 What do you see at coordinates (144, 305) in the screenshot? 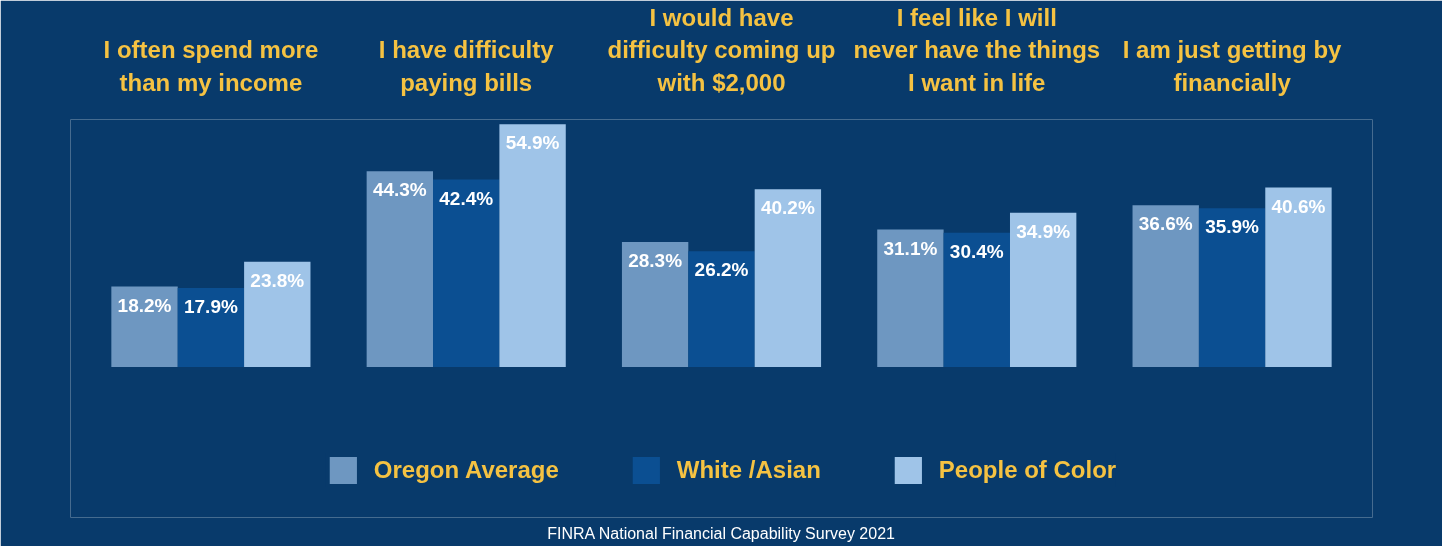
I see `data-label: 18.2%` at bounding box center [144, 305].